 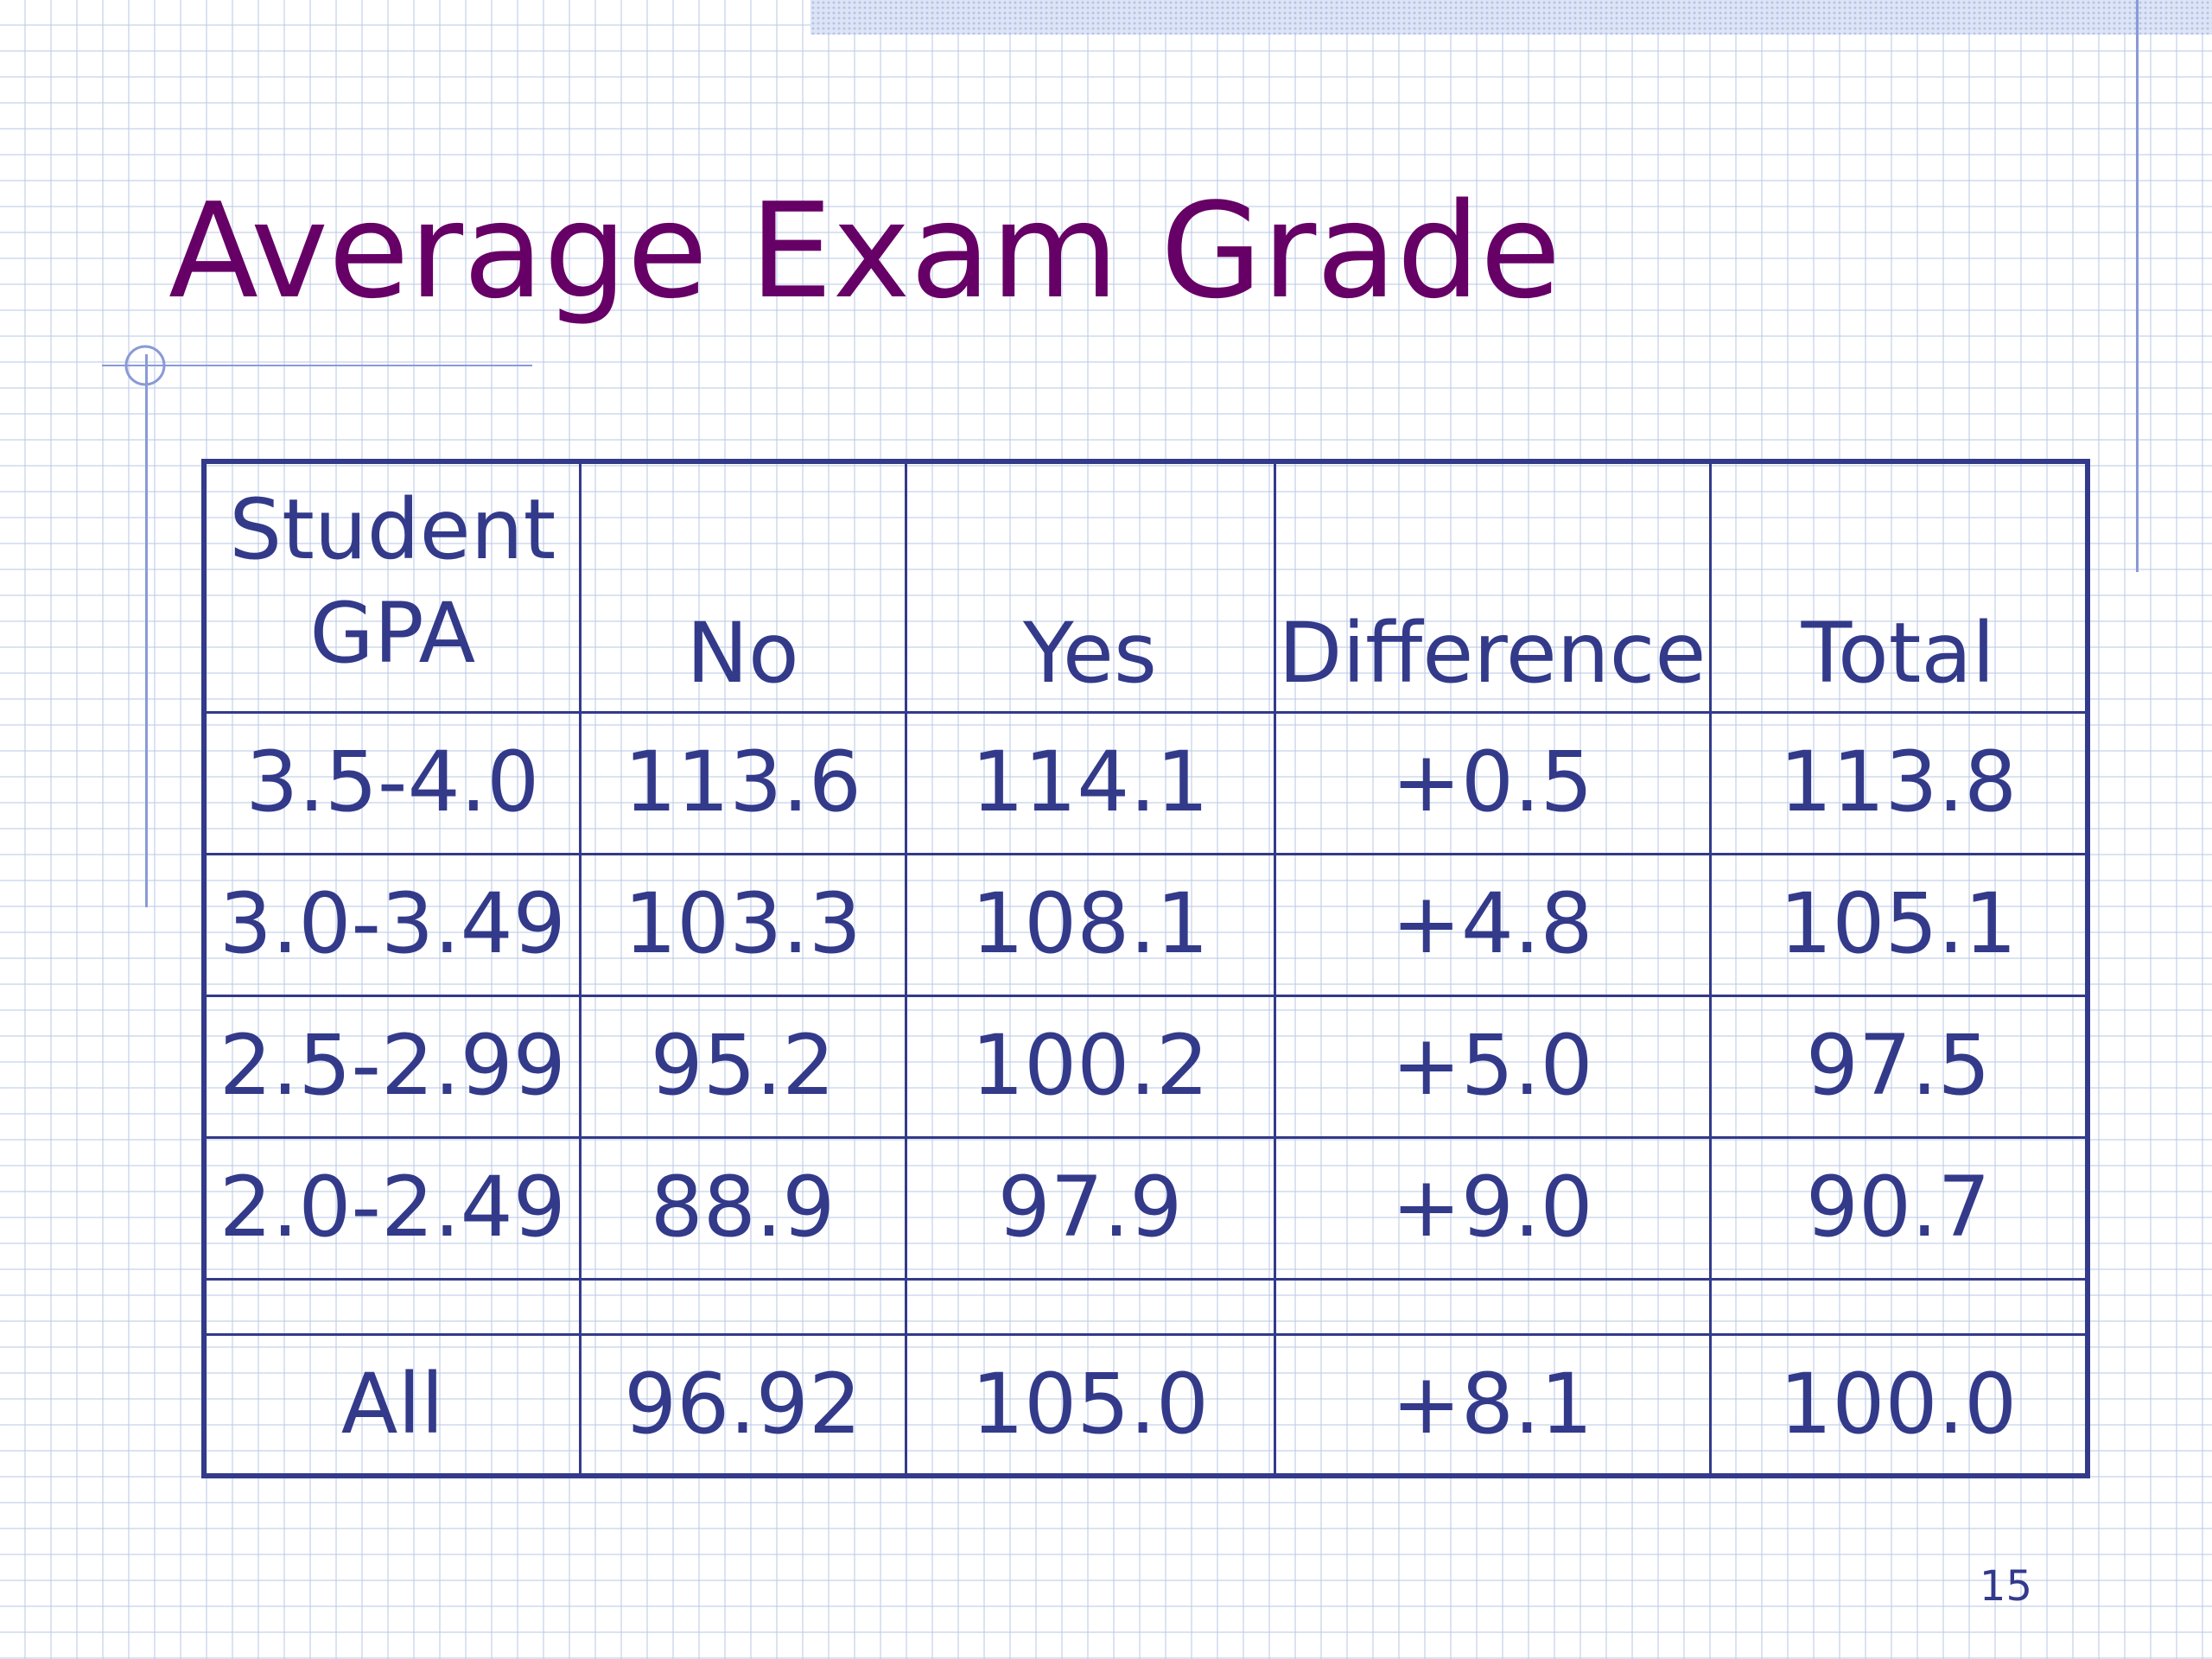 What do you see at coordinates (392, 924) in the screenshot?
I see `cell-gpa: 3.0-3.49` at bounding box center [392, 924].